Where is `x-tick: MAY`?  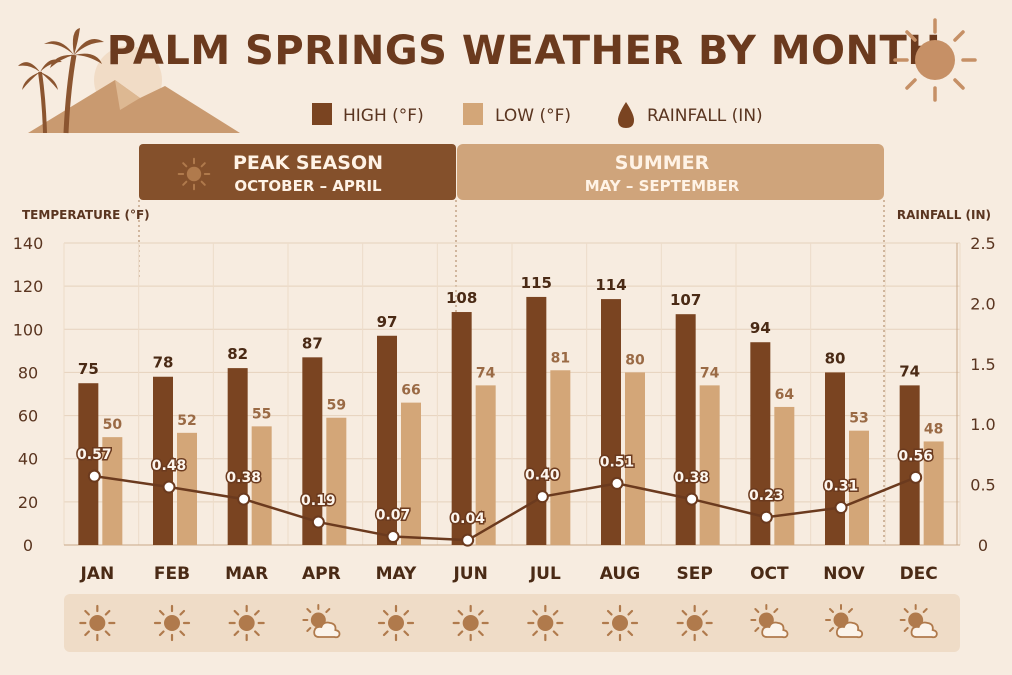 x-tick: MAY is located at coordinates (396, 574).